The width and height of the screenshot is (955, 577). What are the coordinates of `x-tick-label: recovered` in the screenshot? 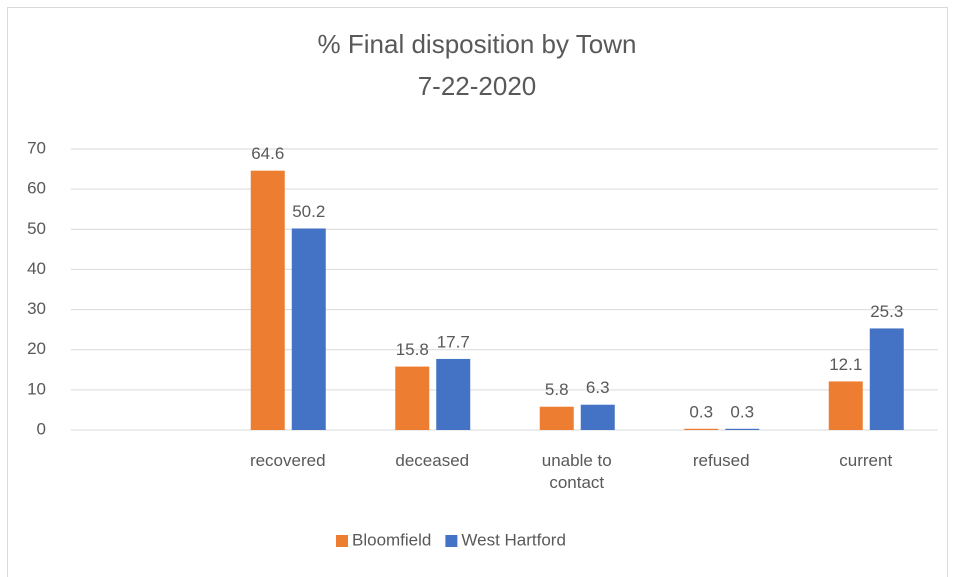 It's located at (287, 460).